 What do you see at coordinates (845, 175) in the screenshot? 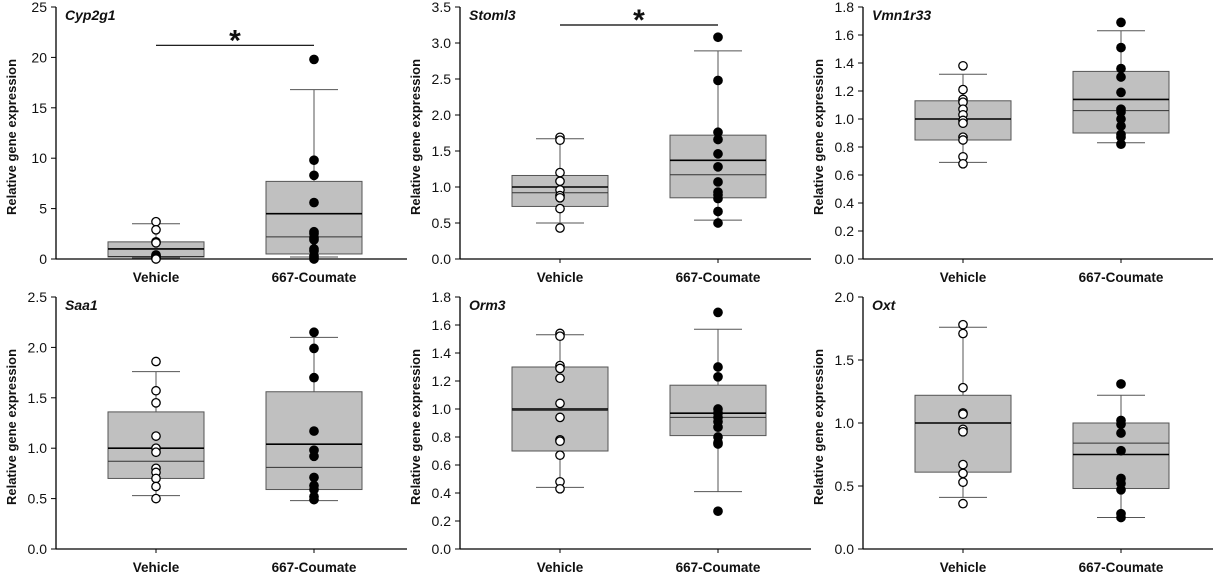
I see `y-tick-label: 0.6` at bounding box center [845, 175].